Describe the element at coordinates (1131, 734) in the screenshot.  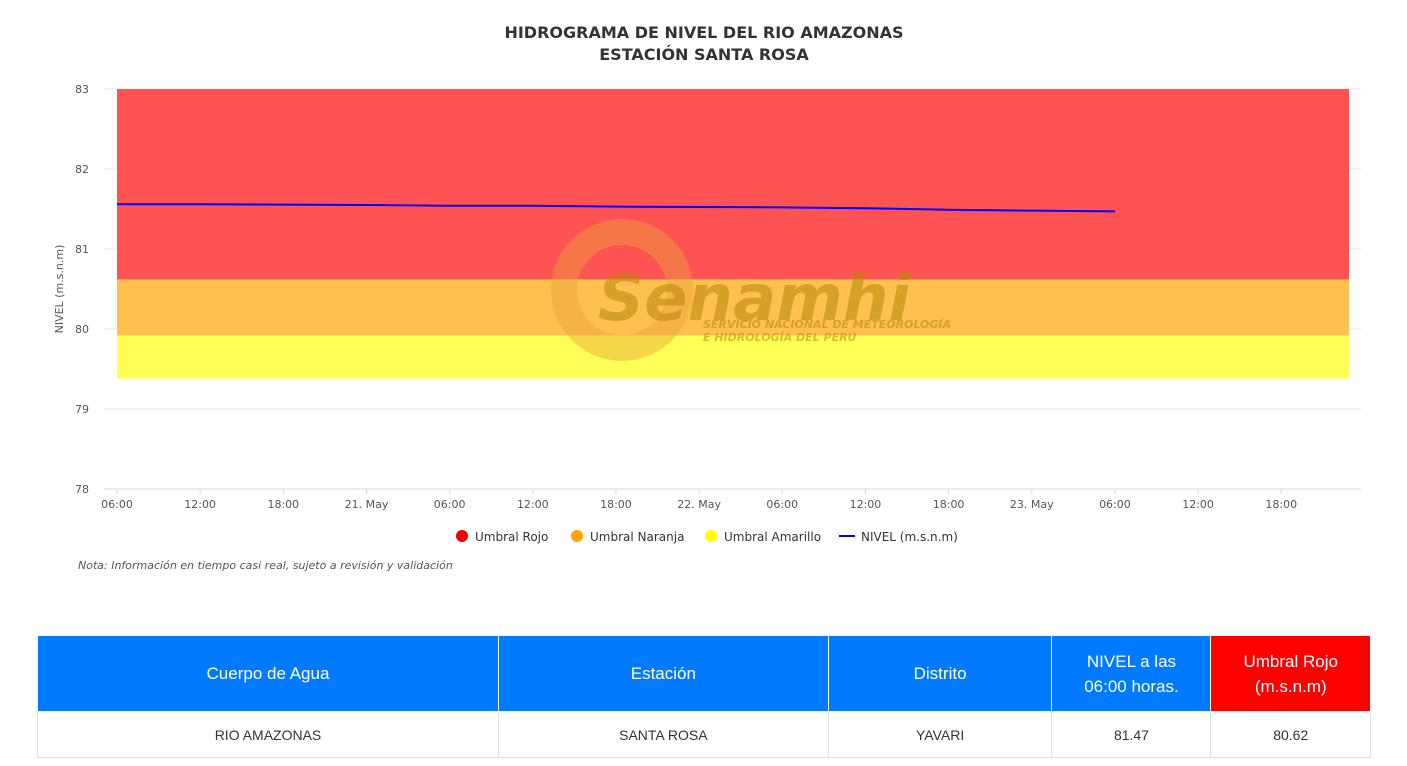
I see `cell-nivel: 81.47` at that location.